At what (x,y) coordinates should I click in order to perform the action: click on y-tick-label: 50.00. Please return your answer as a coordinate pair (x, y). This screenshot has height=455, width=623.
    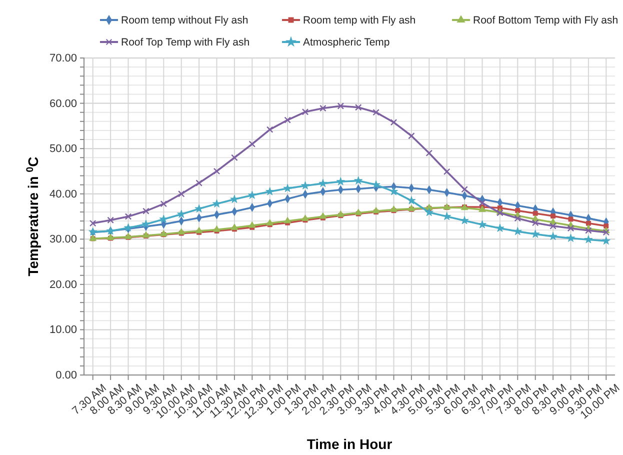
    Looking at the image, I should click on (63, 149).